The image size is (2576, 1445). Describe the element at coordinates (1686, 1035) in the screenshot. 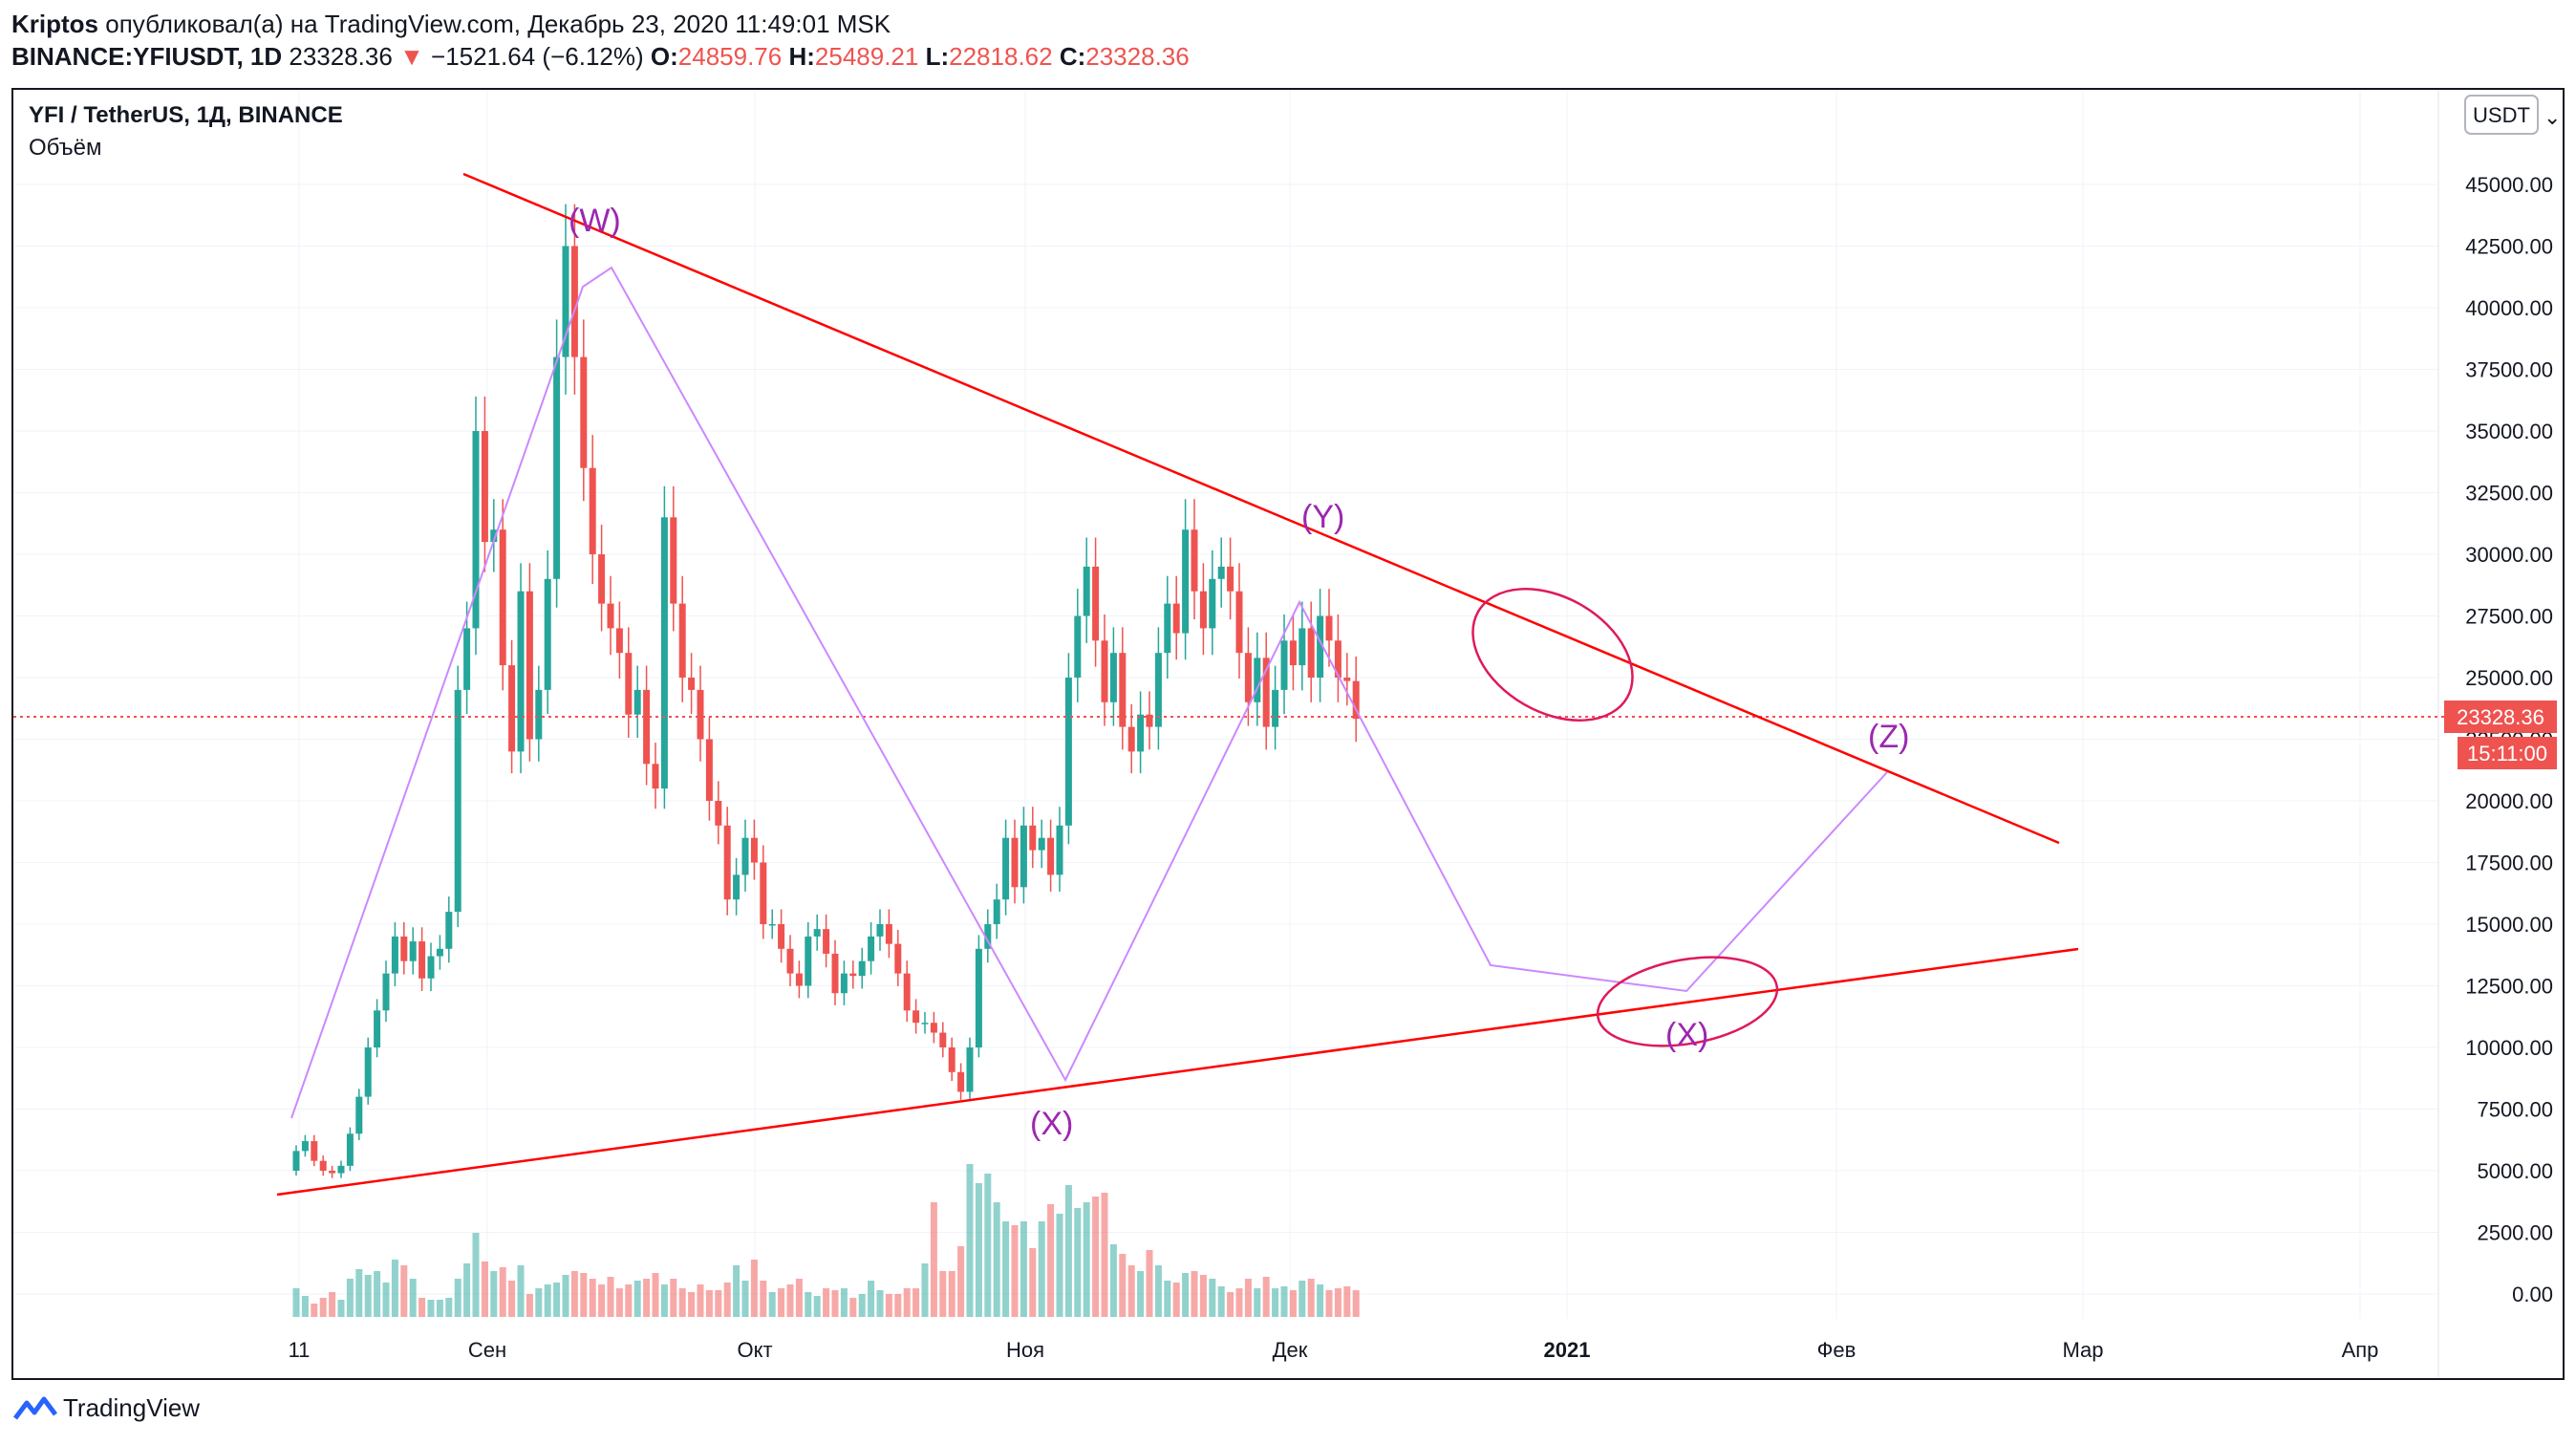

I see `wave-label-x2: (X)` at that location.